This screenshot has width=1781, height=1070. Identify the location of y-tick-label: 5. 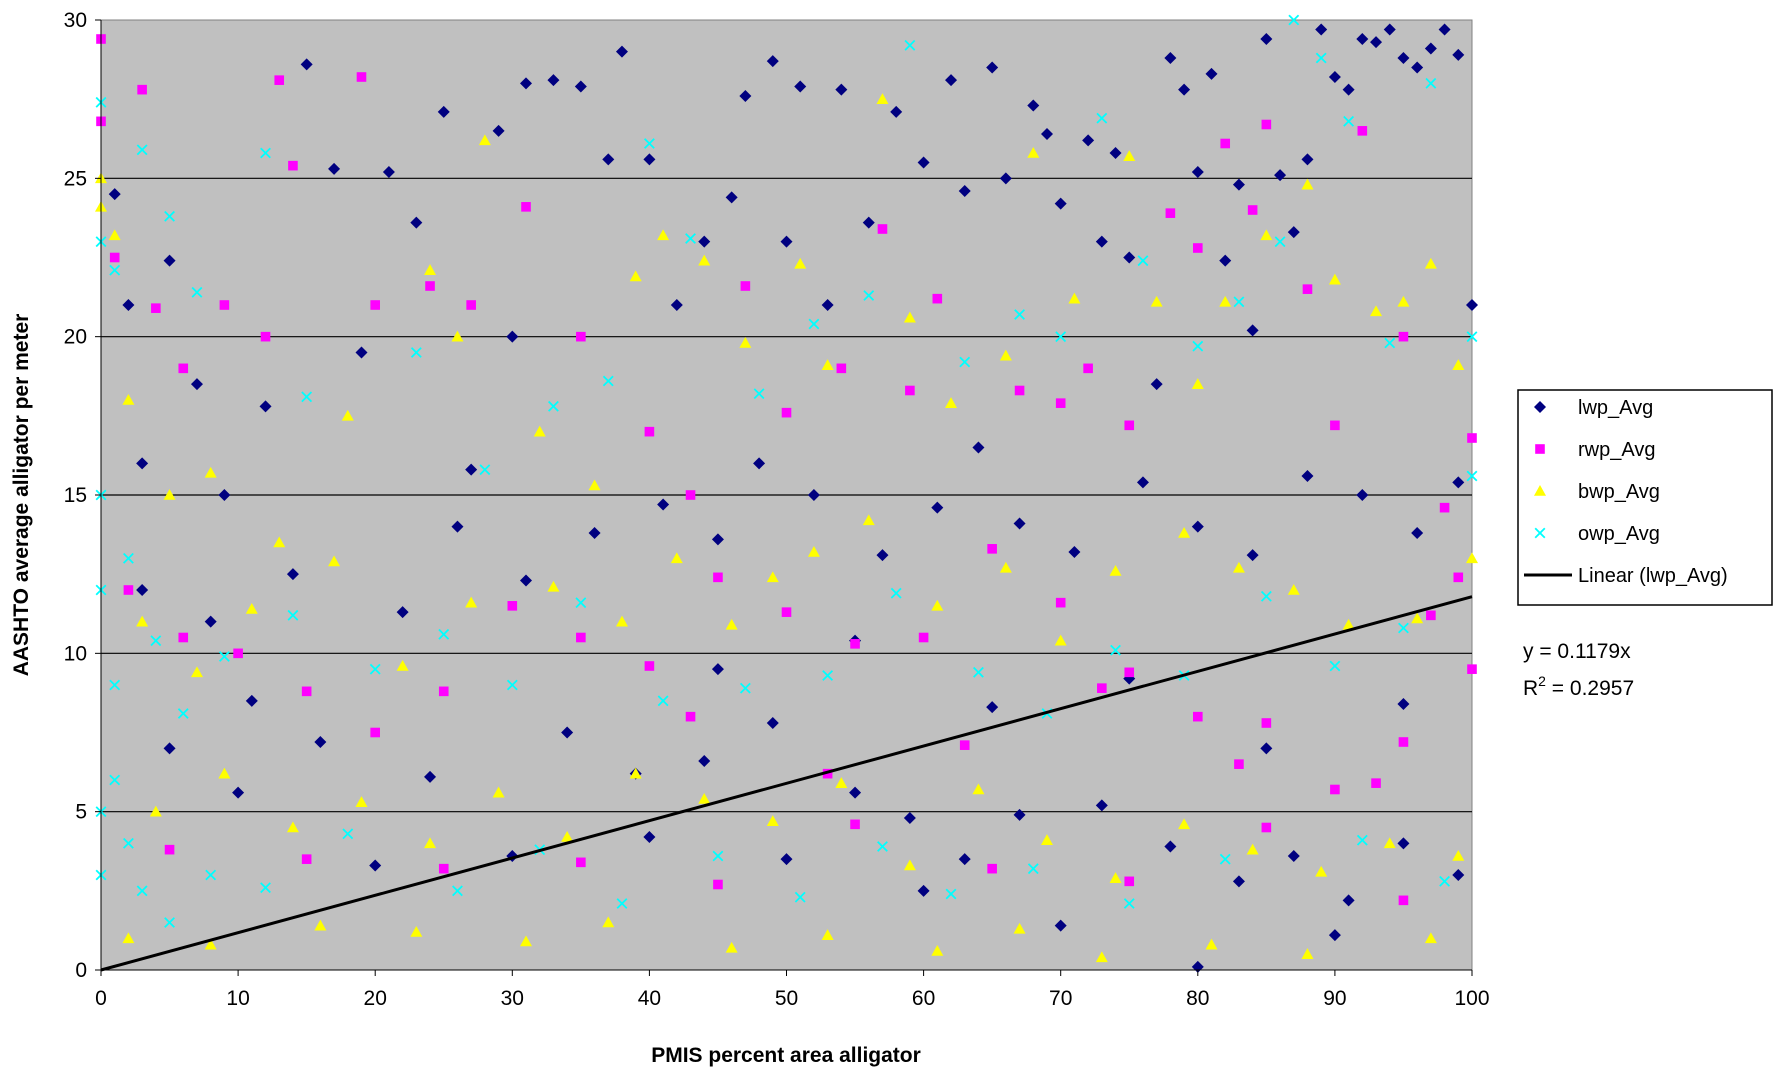
(81, 812).